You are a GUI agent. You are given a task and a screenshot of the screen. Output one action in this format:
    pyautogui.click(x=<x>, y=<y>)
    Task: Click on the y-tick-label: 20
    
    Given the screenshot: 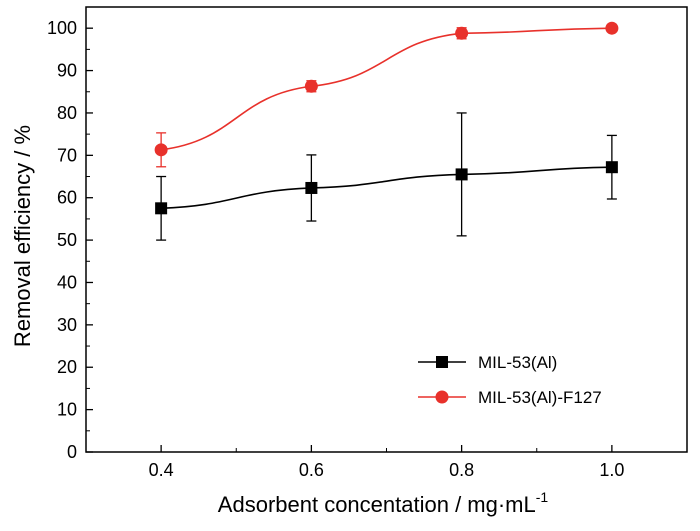 What is the action you would take?
    pyautogui.click(x=67, y=367)
    